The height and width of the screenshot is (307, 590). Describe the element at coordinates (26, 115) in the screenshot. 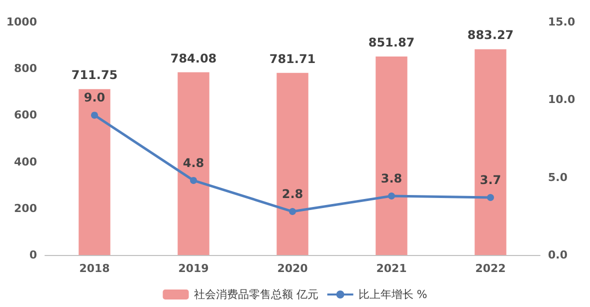

I see `y-tick-label: 600` at that location.